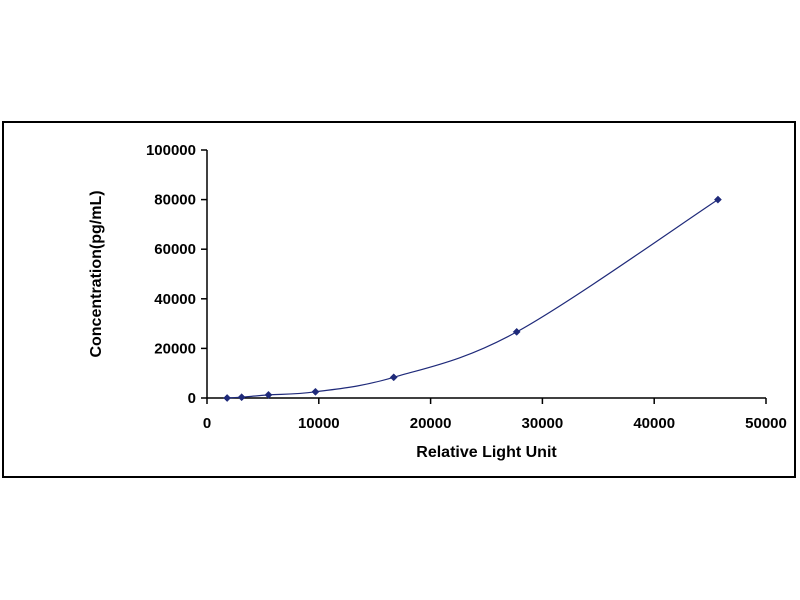 This screenshot has width=800, height=600. Describe the element at coordinates (431, 423) in the screenshot. I see `x-tick-label: 20000` at that location.